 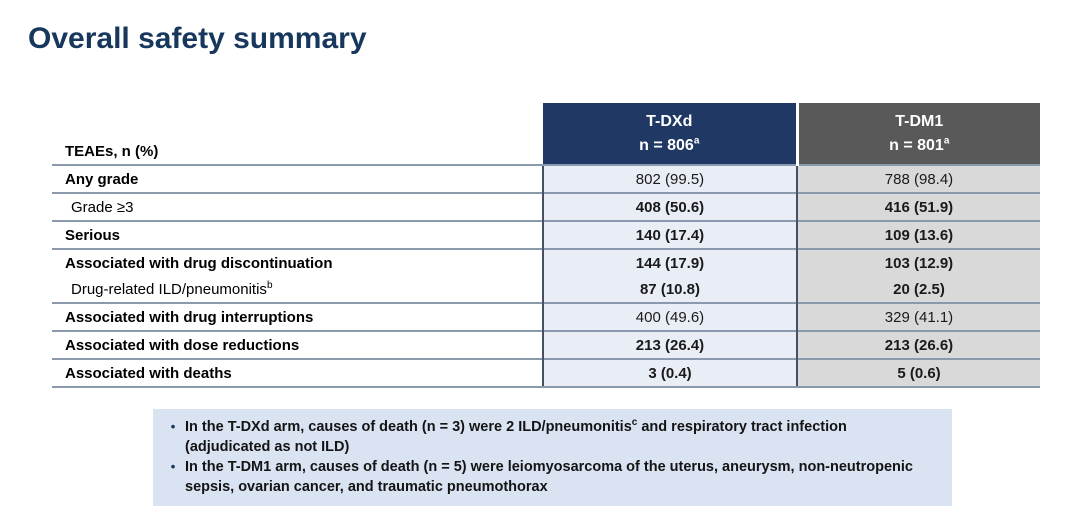 What do you see at coordinates (919, 121) in the screenshot?
I see `column-header-tdm1-name: T-DM1` at bounding box center [919, 121].